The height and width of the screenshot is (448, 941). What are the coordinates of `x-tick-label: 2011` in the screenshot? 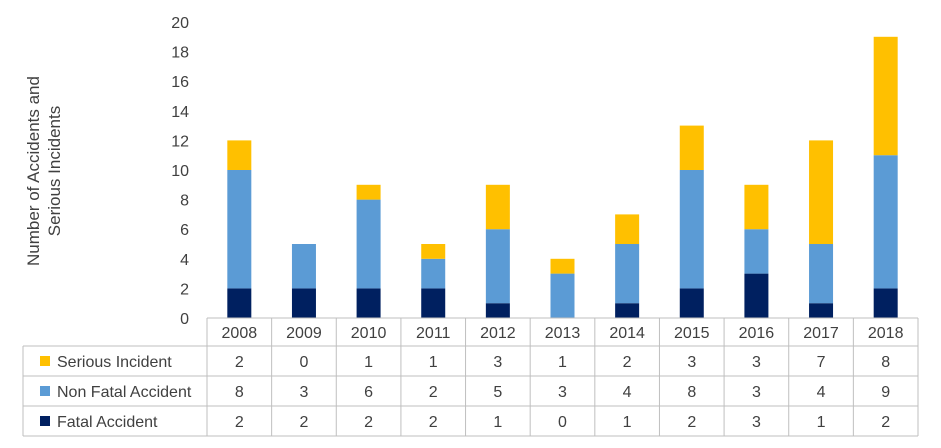 It's located at (433, 333).